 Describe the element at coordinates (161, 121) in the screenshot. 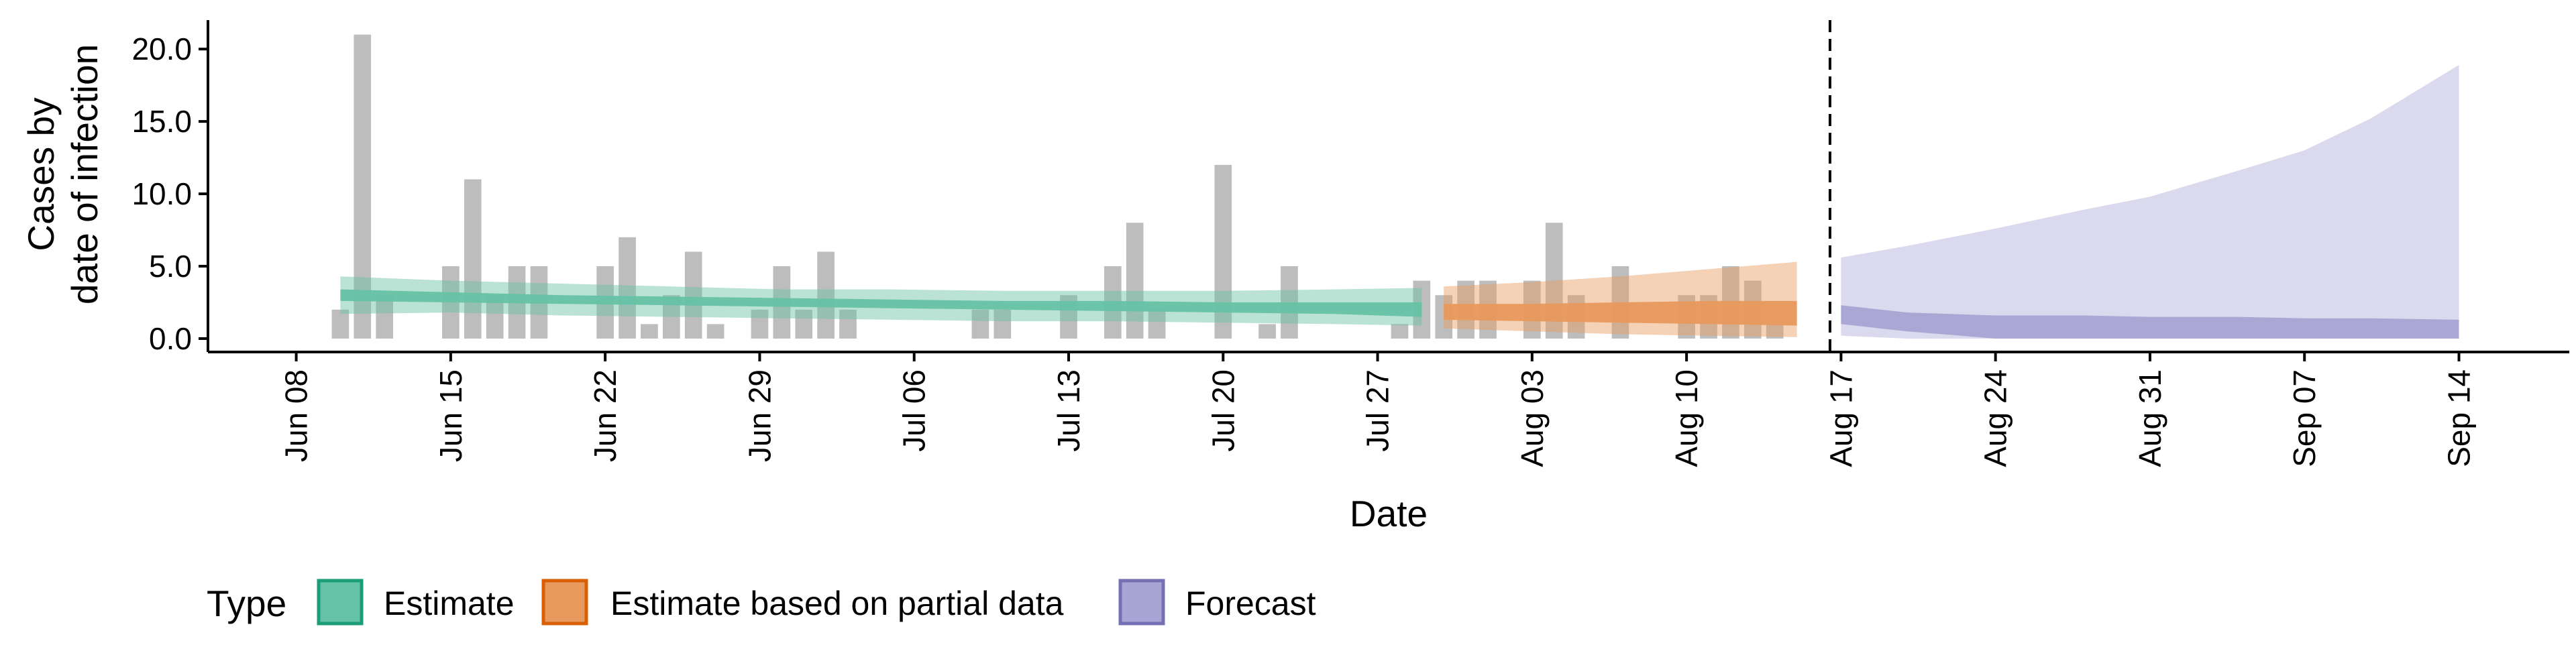

I see `y-tick-label: 15.0` at that location.